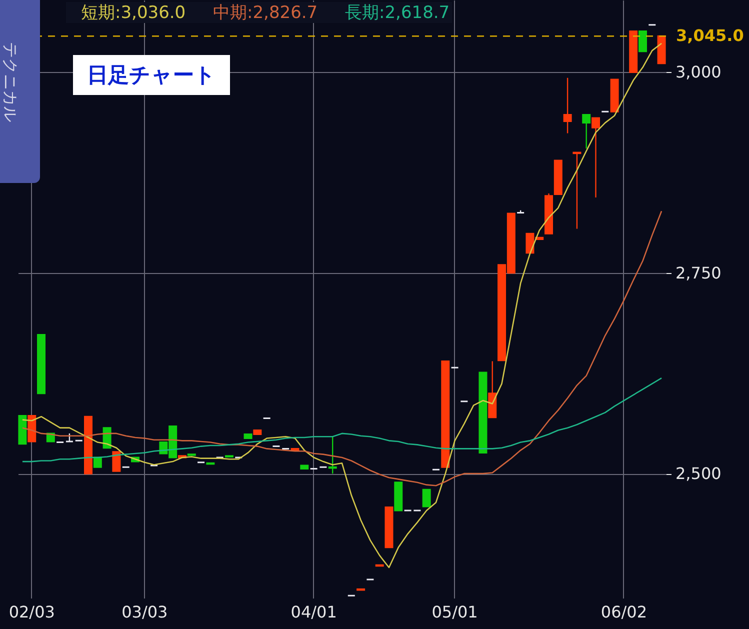 This screenshot has width=749, height=629. I want to click on x-tick-label: 02/03, so click(31, 612).